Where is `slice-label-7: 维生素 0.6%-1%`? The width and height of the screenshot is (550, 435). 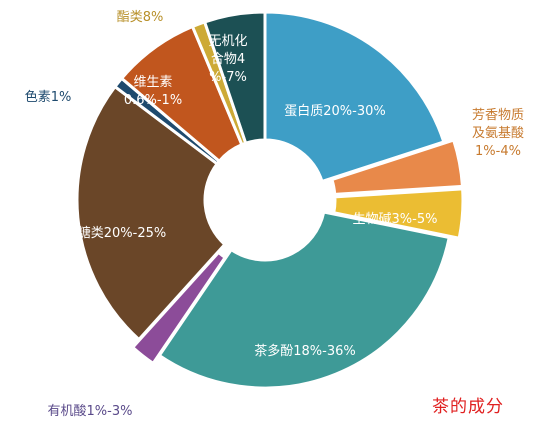
slice-label-7: 维生素 0.6%-1% is located at coordinates (153, 91).